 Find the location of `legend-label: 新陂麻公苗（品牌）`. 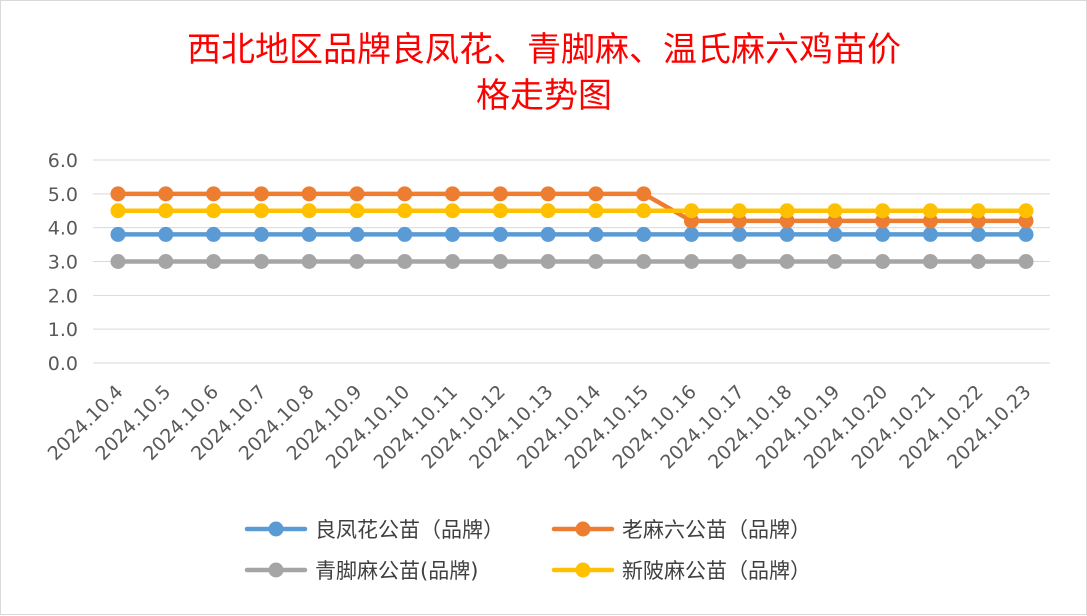

legend-label: 新陂麻公苗（品牌） is located at coordinates (716, 571).